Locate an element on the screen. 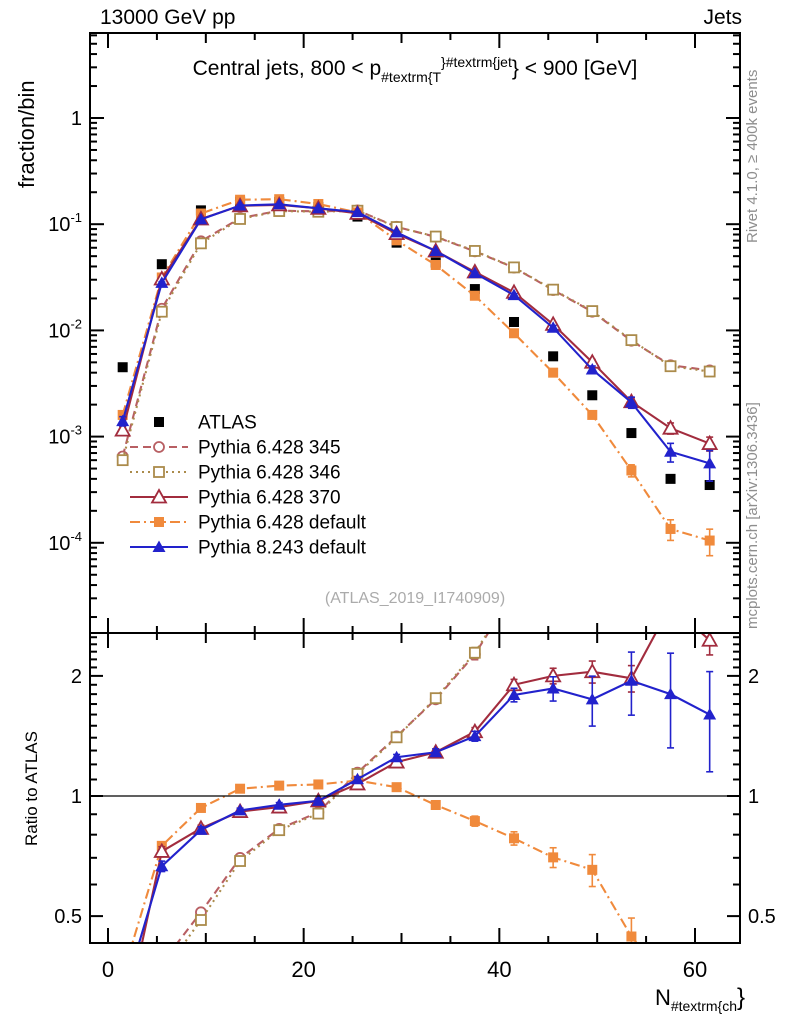 The image size is (786, 1024). legend-item-p346: Pythia 6.428 346 is located at coordinates (235, 473).